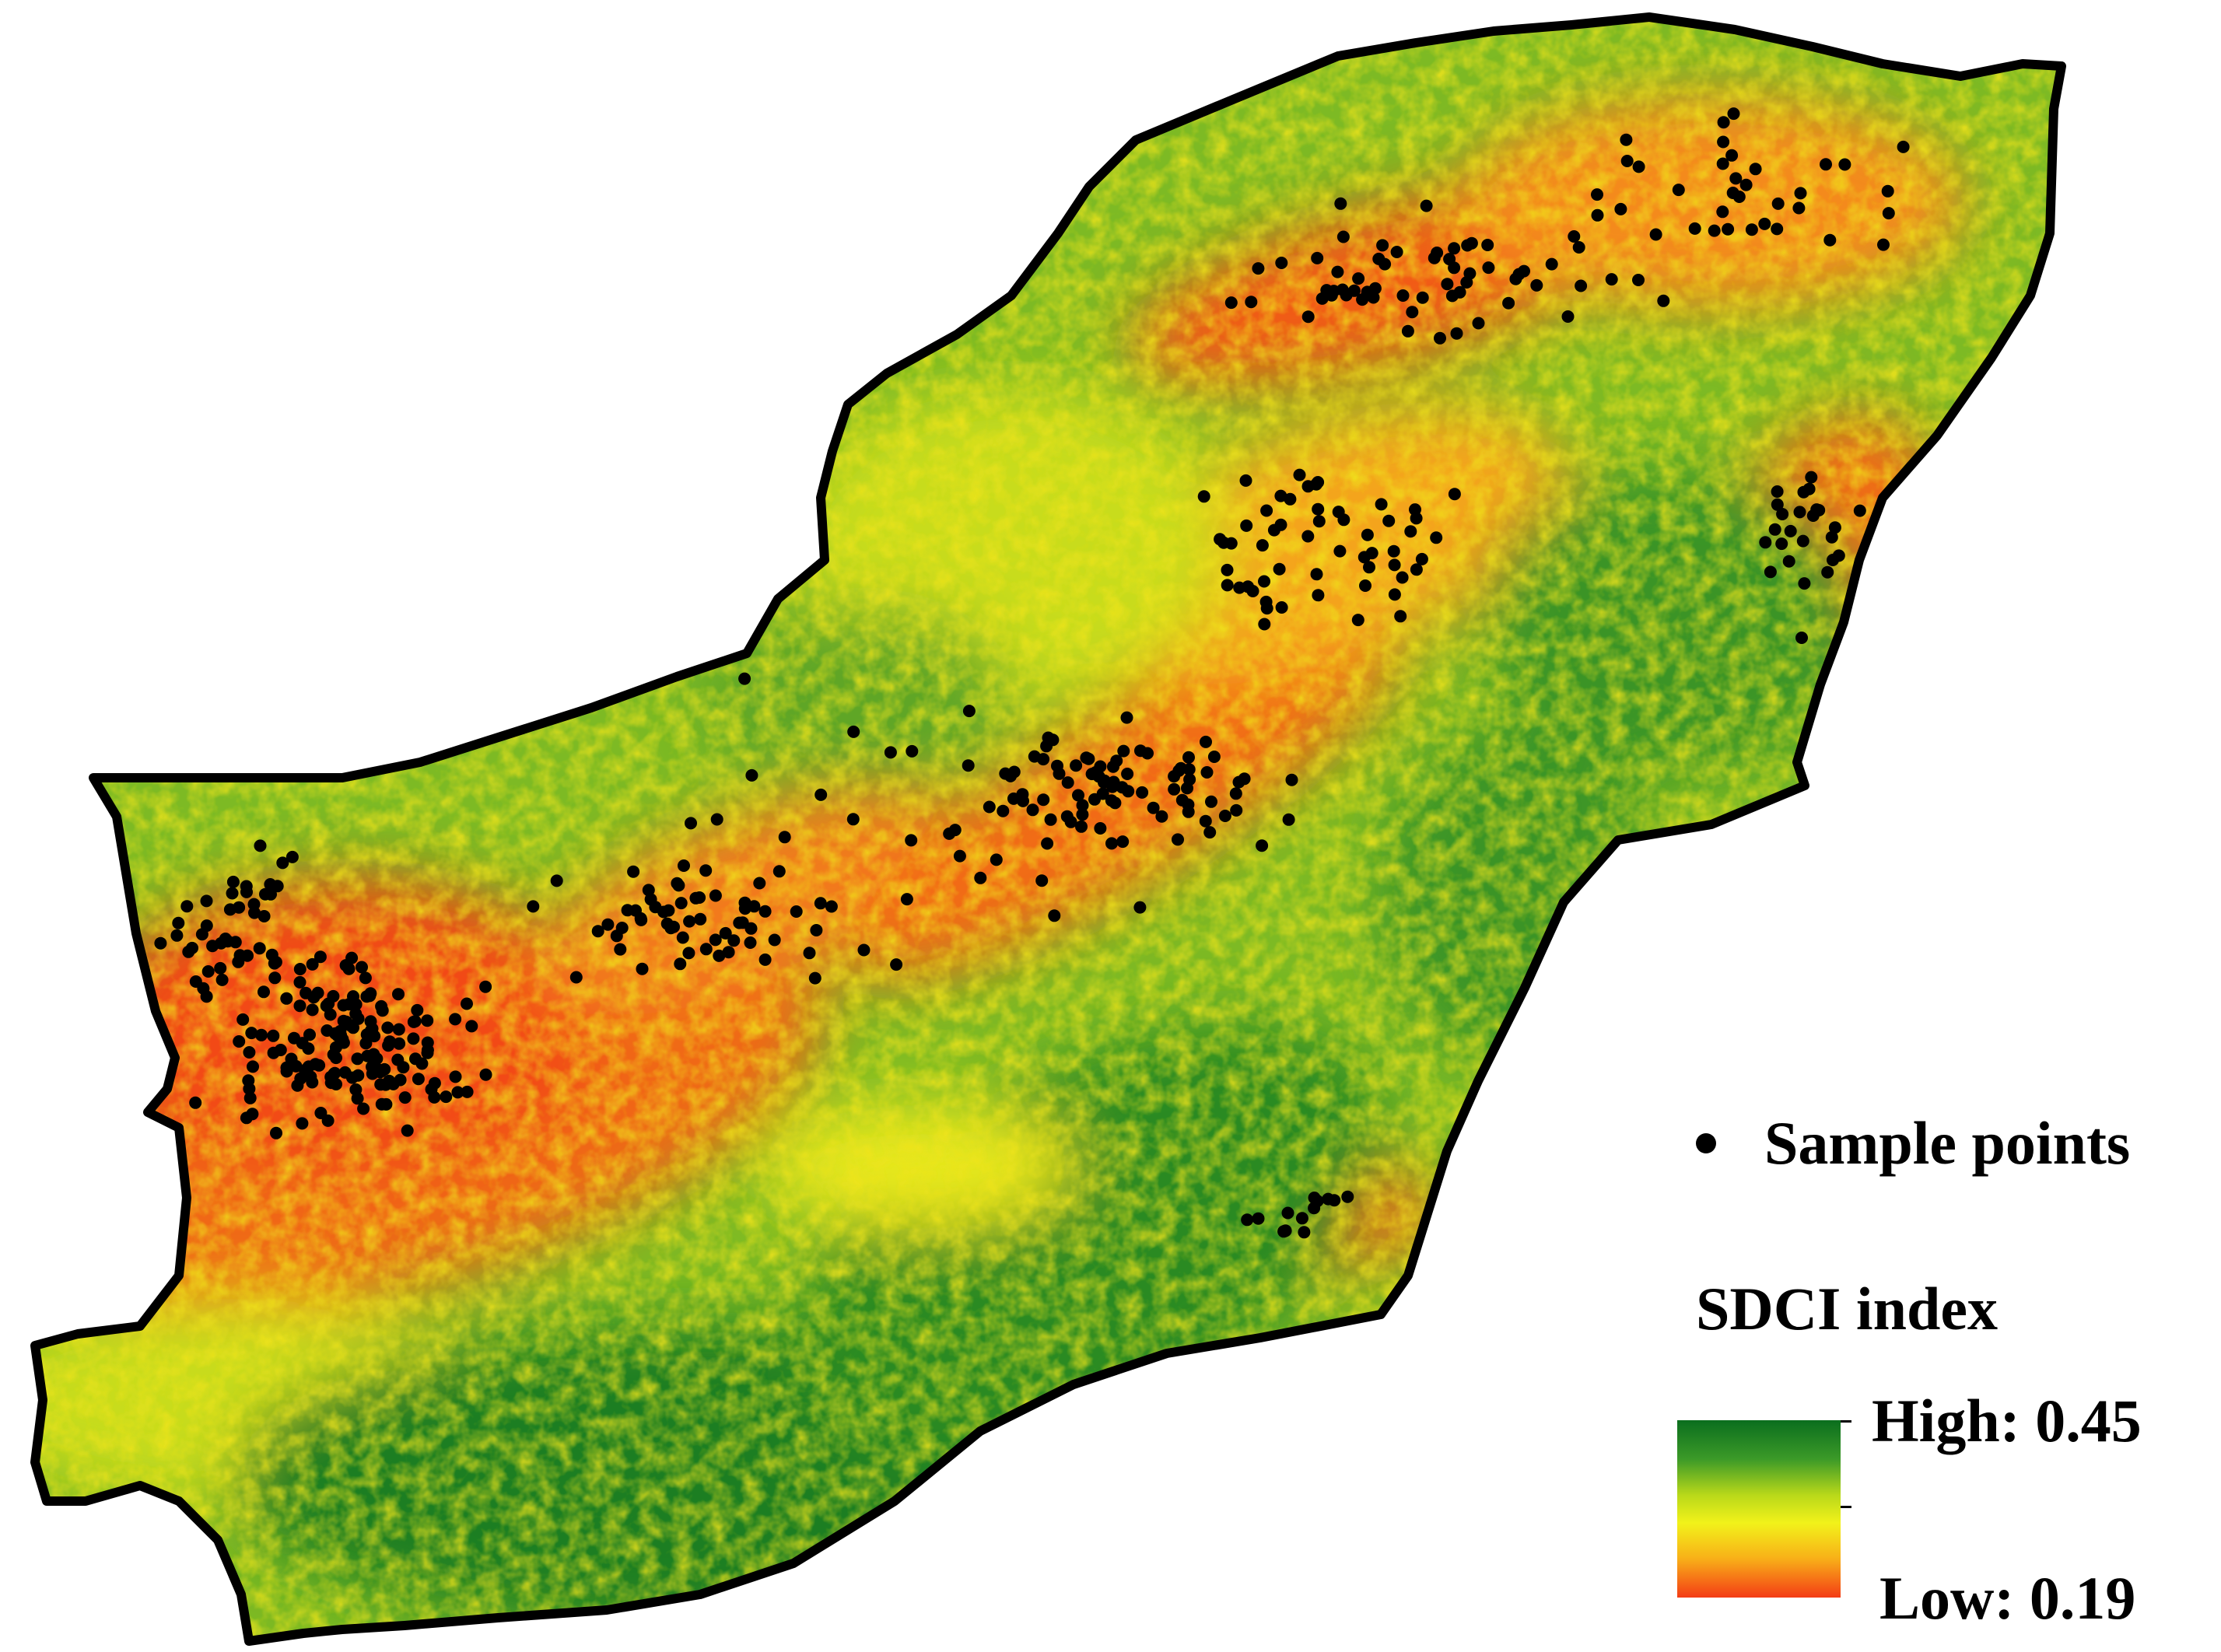 This screenshot has height=1652, width=2221. I want to click on legend-low-label: Low: 0.19, so click(2007, 1598).